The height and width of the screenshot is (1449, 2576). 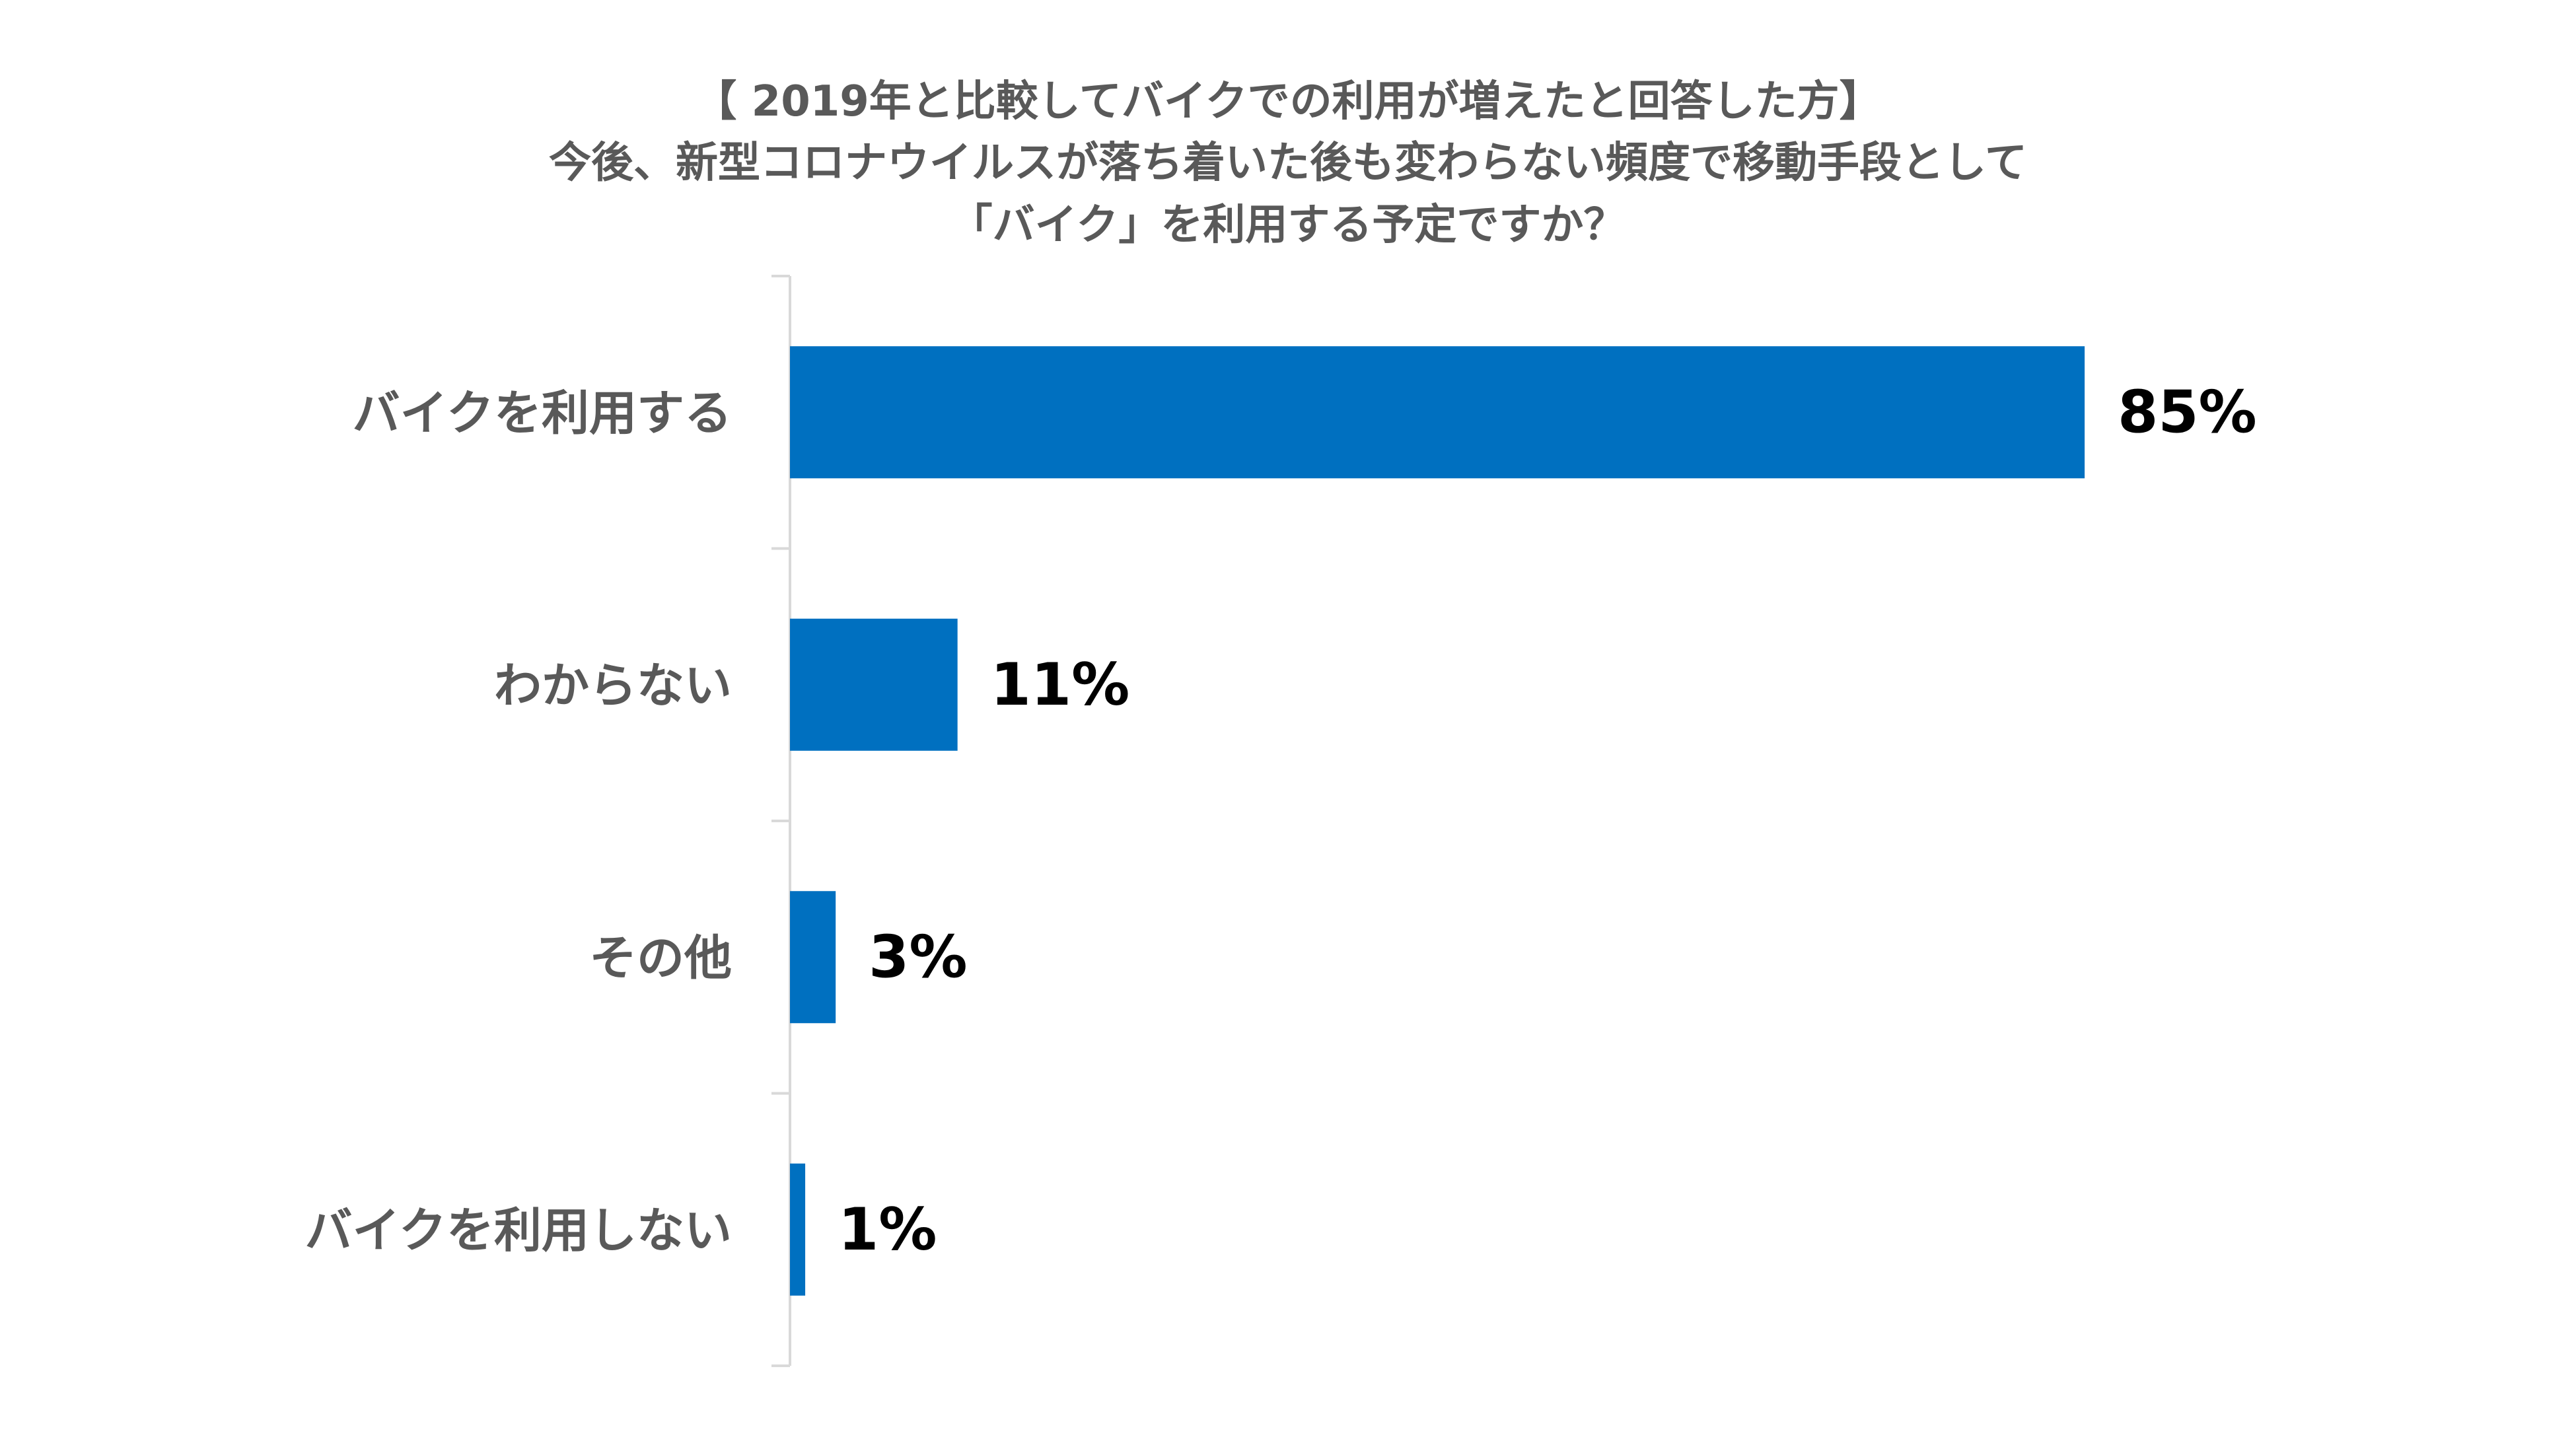 I want to click on data-label: 1%, so click(x=887, y=1229).